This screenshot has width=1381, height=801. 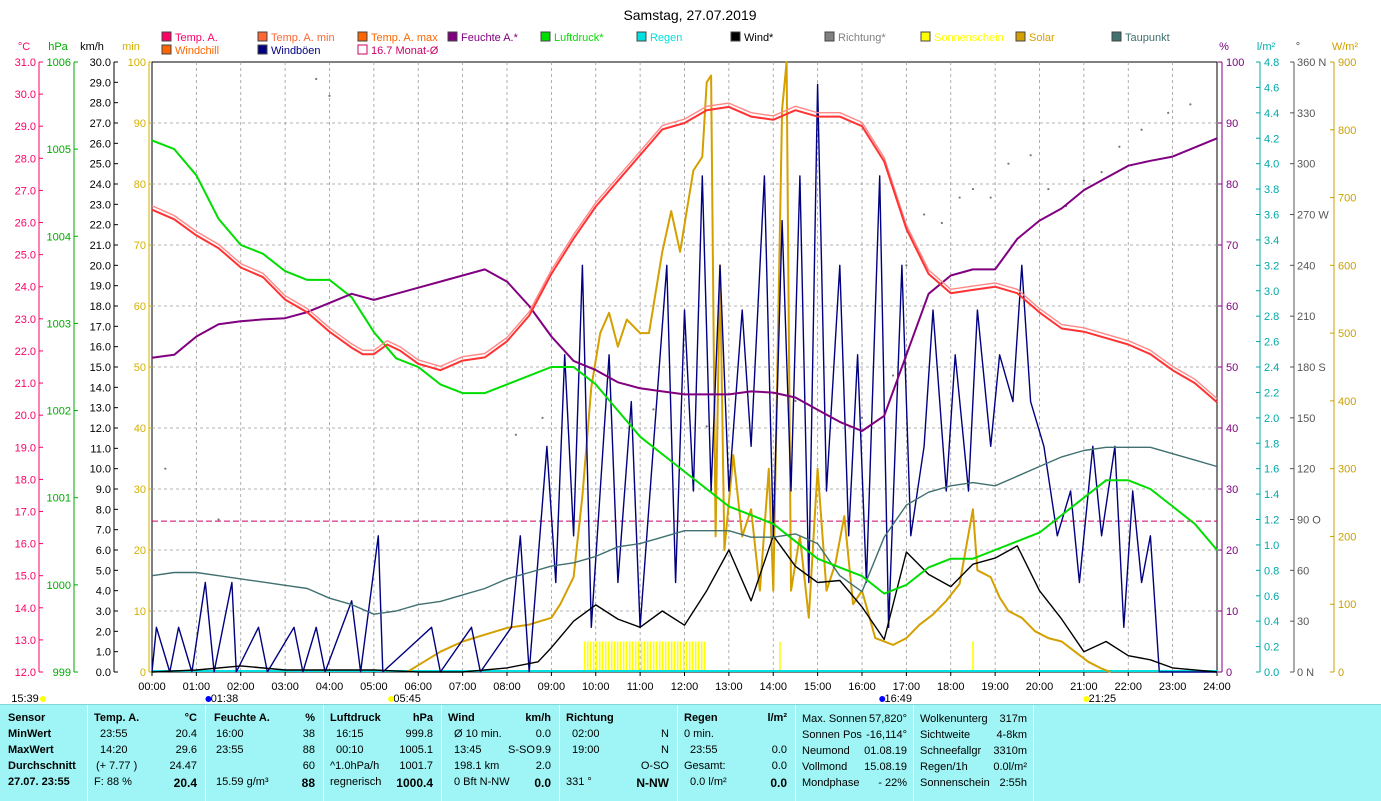 I want to click on min-axis-label-10: 0, so click(x=143, y=673).